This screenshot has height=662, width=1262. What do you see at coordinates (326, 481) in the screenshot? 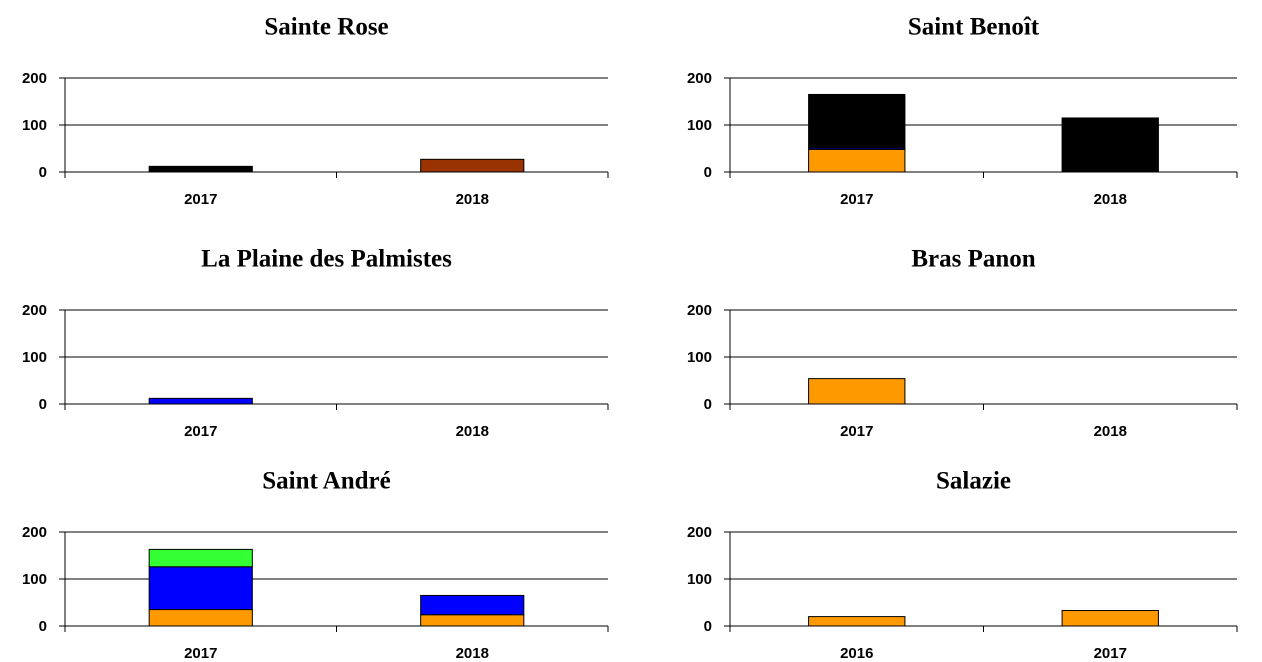
I see `chart-title: Saint André` at bounding box center [326, 481].